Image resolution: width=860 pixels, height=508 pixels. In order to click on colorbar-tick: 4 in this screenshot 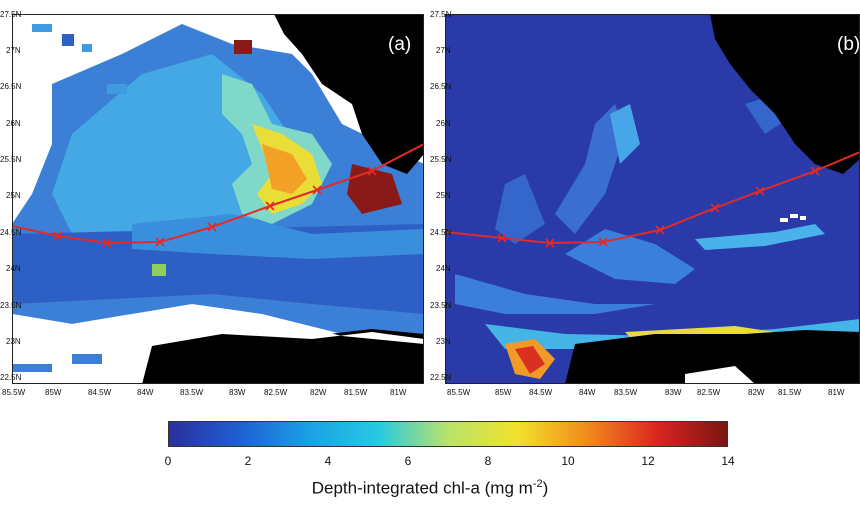, I will do `click(328, 461)`.